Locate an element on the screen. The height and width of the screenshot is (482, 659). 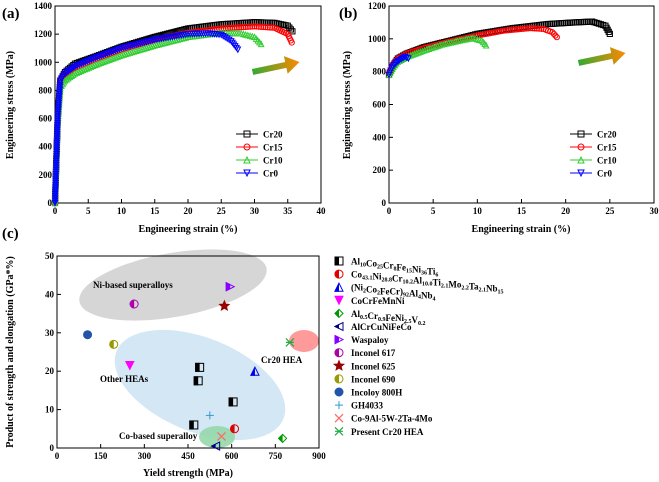
x-tick-label: 25 is located at coordinates (222, 211).